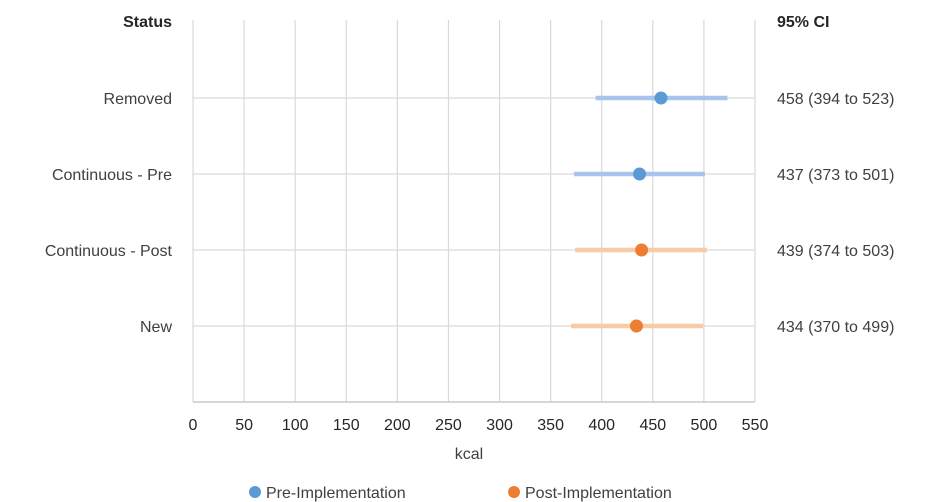  What do you see at coordinates (835, 251) in the screenshot?
I see `ci-label: 439 (374 to 503)` at bounding box center [835, 251].